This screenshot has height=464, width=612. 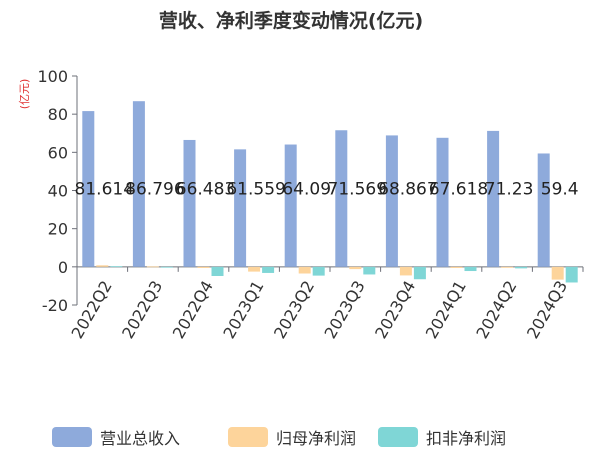 I want to click on y-tick-label: 40, so click(x=58, y=191).